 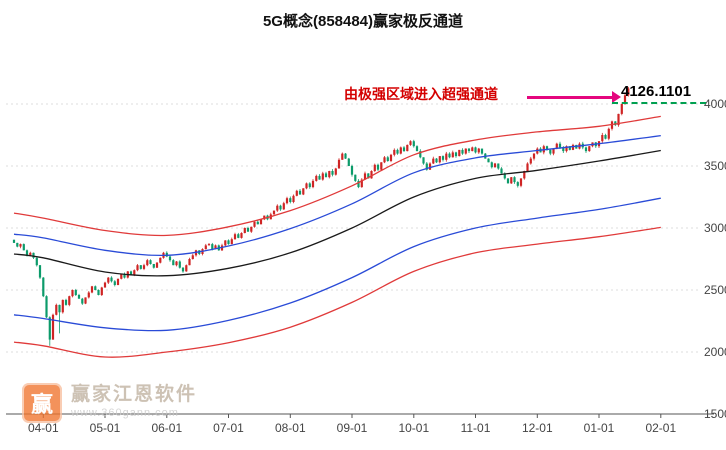 I want to click on watermark-text: 赢家江恩软件 www.360gann.com, so click(x=134, y=401).